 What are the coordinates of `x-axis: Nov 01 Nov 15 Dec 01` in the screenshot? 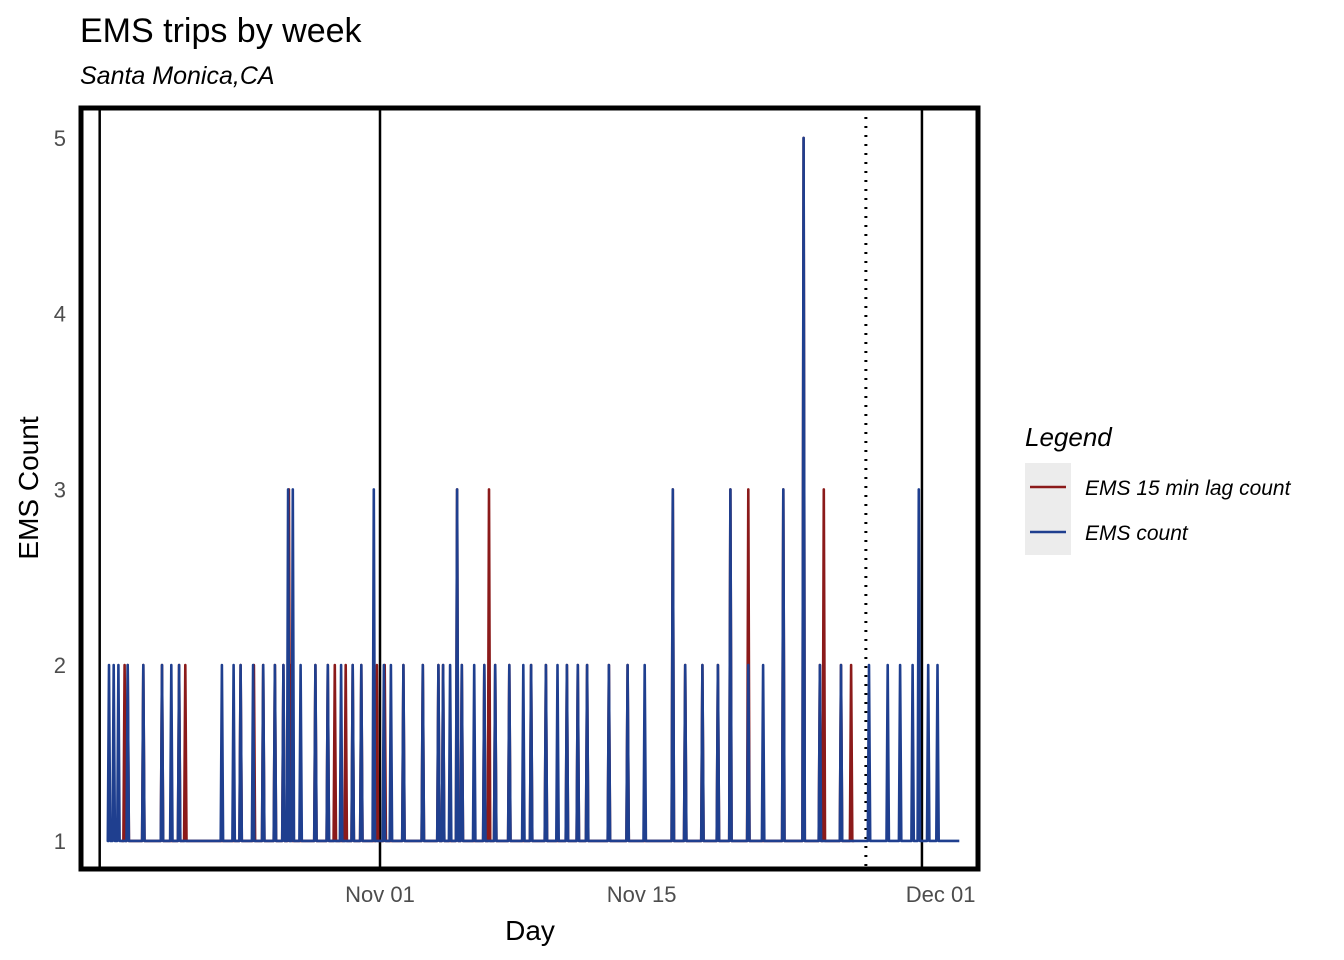 It's located at (660, 894).